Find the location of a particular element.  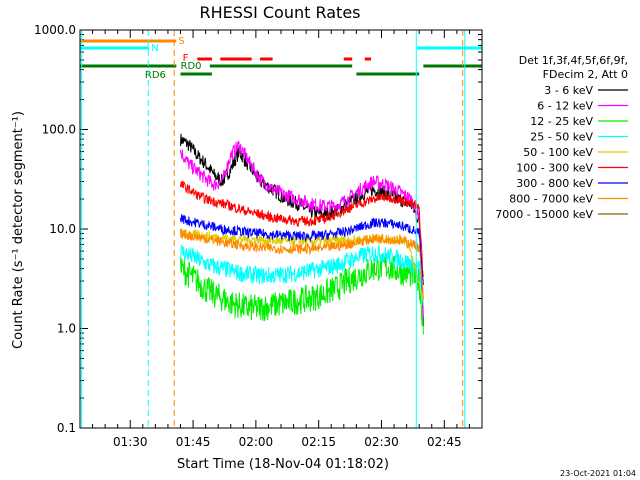

y-axis-label: Count Rate (s⁻¹ detector segment⁻¹) is located at coordinates (18, 230).